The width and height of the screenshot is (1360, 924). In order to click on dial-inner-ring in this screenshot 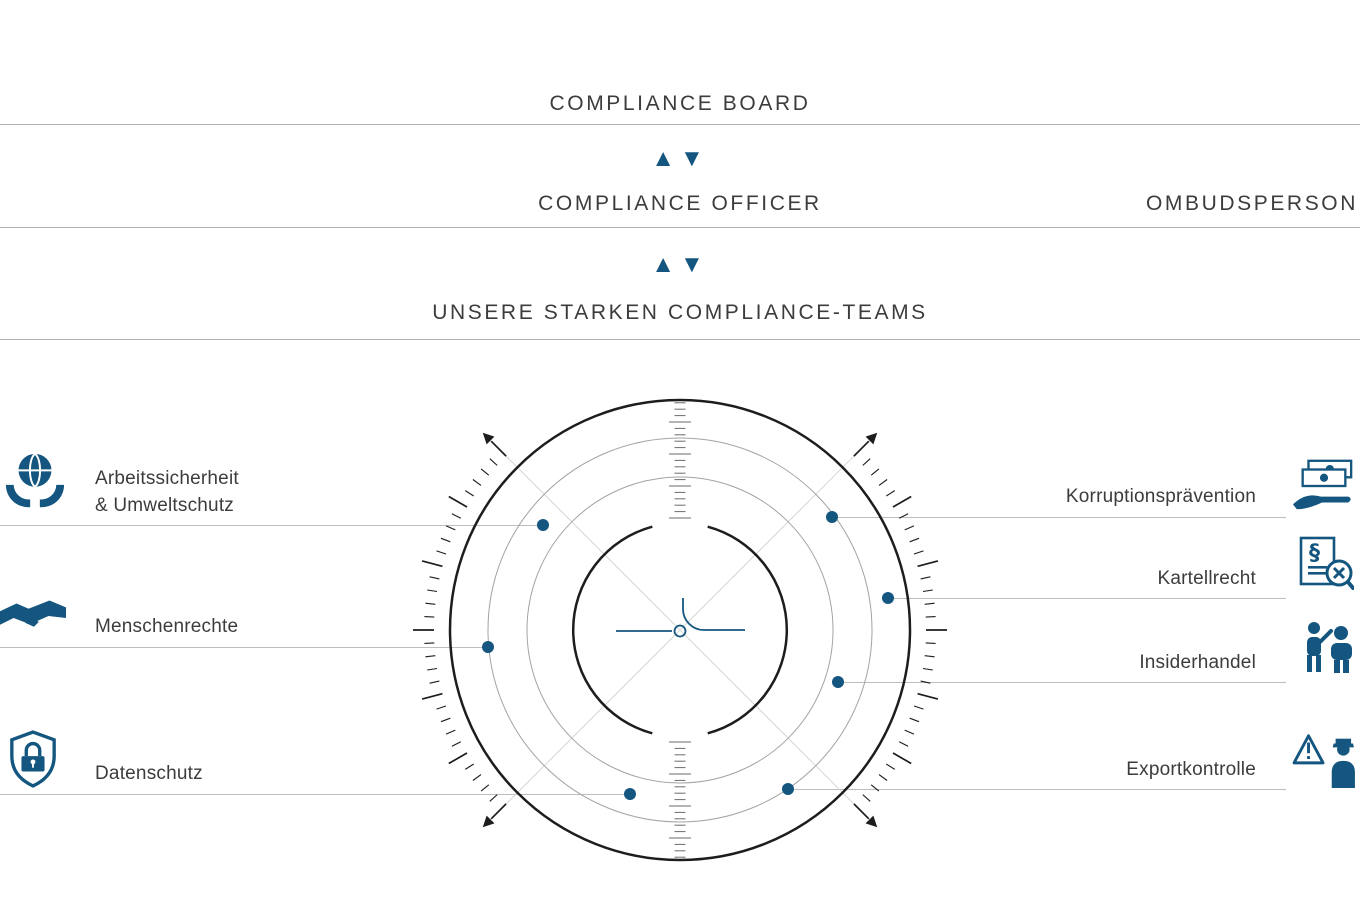, I will do `click(680, 630)`.